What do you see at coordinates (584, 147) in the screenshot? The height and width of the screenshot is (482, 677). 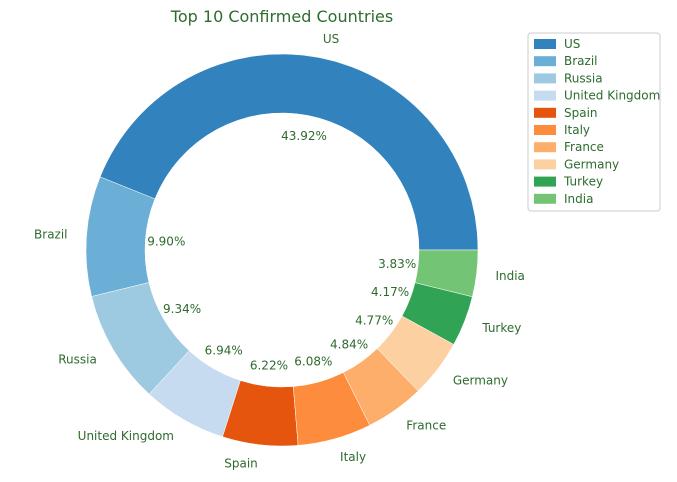 I see `legend-label-france: France` at bounding box center [584, 147].